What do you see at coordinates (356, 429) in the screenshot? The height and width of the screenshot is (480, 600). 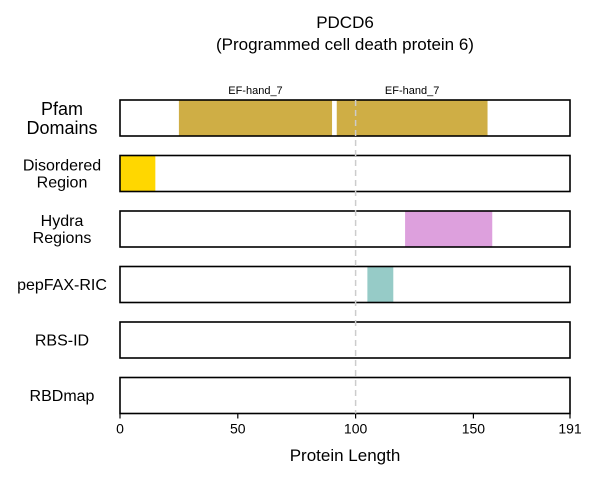 I see `x-tick-label: 100` at bounding box center [356, 429].